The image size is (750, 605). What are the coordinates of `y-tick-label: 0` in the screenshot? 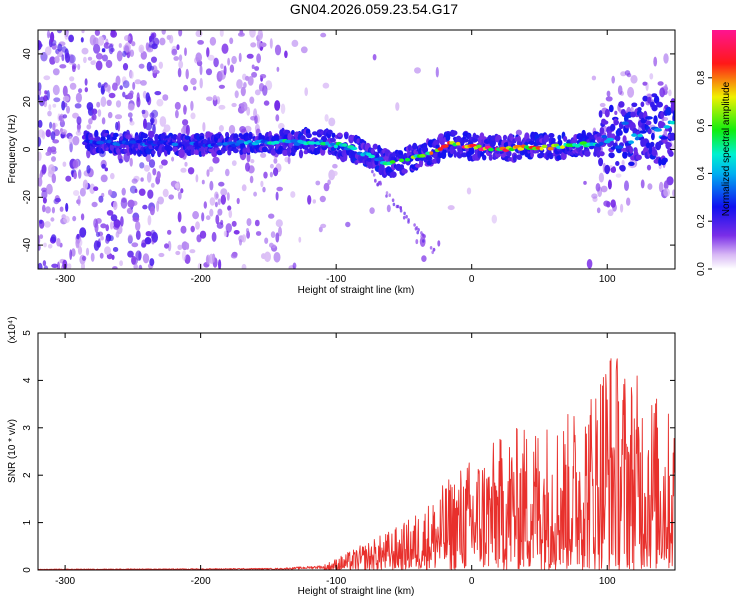 It's located at (27, 570).